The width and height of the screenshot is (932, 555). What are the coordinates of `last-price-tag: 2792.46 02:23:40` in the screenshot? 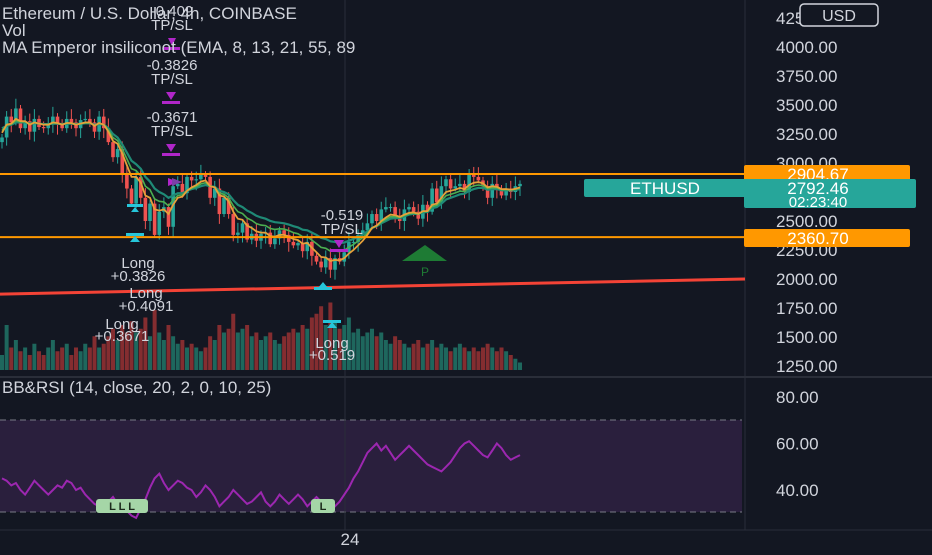 It's located at (830, 195).